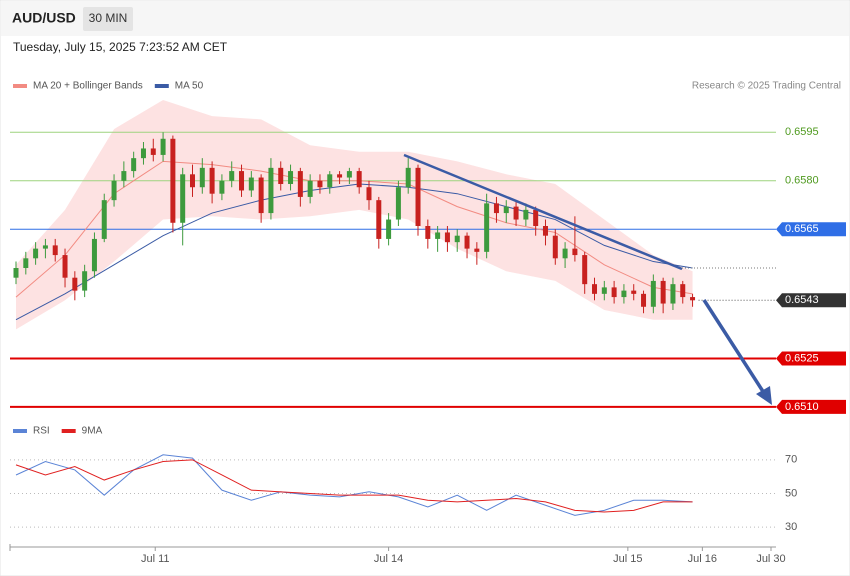  What do you see at coordinates (702, 559) in the screenshot?
I see `x-tick-label: Jul 16` at bounding box center [702, 559].